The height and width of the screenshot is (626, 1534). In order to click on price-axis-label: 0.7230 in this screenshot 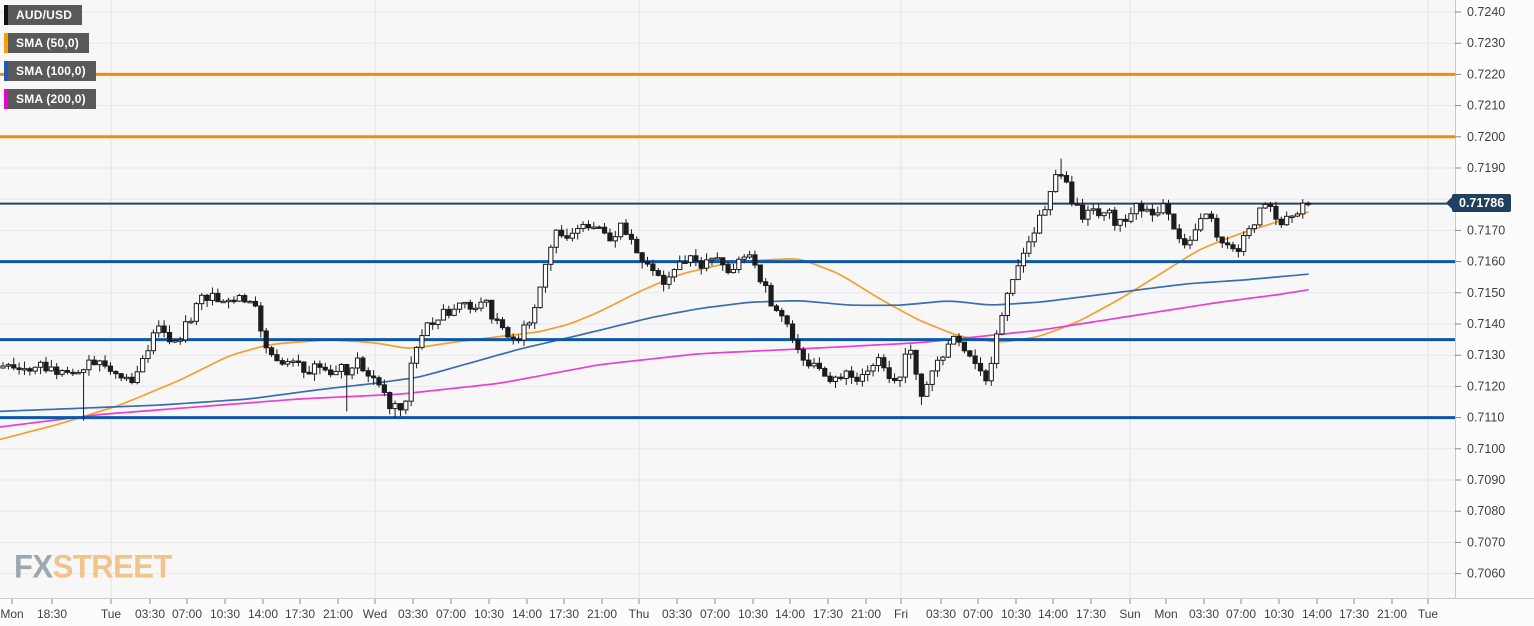, I will do `click(1486, 43)`.